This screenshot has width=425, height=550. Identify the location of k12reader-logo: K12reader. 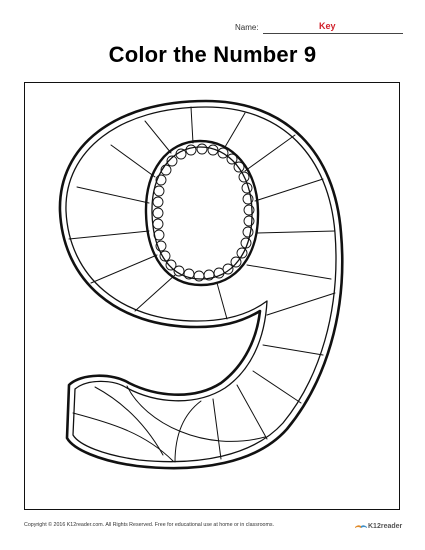
(379, 523).